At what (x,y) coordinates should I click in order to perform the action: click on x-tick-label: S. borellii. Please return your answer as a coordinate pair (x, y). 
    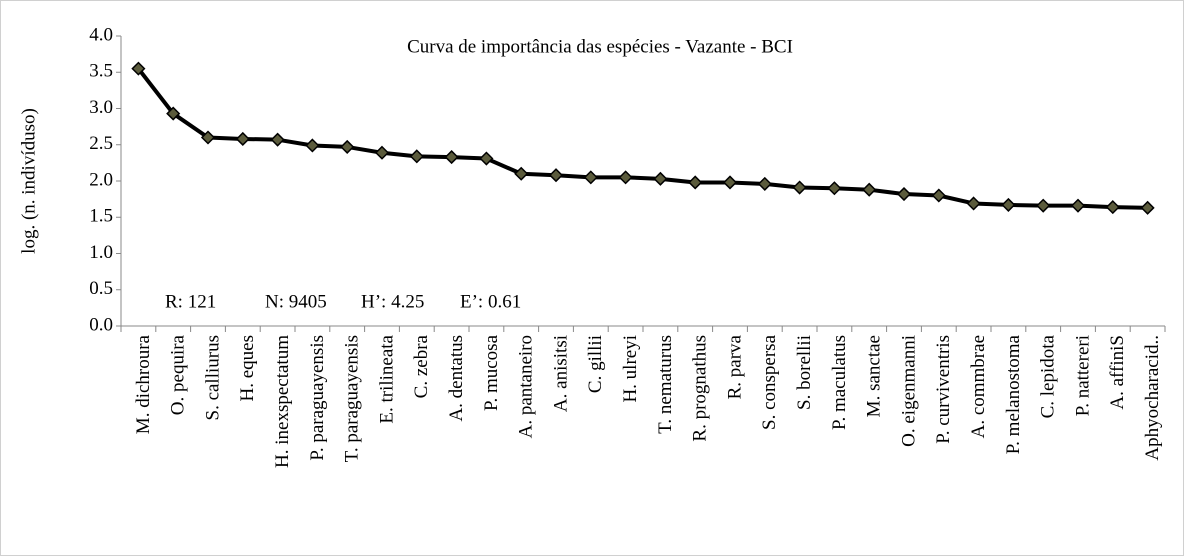
    Looking at the image, I should click on (804, 372).